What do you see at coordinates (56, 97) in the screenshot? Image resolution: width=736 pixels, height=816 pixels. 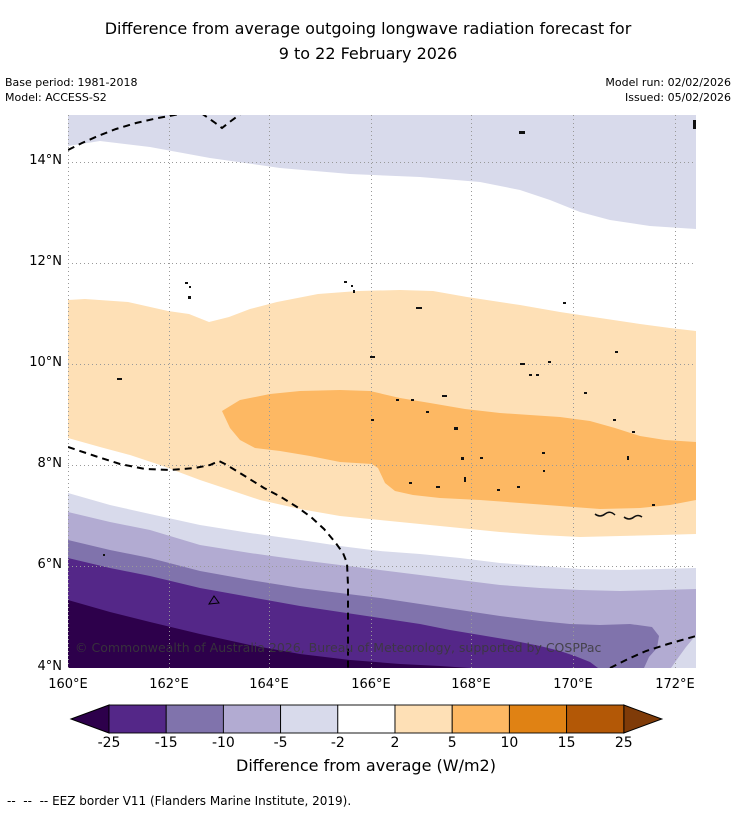 I see `model-label: Model: ACCESS-S2` at bounding box center [56, 97].